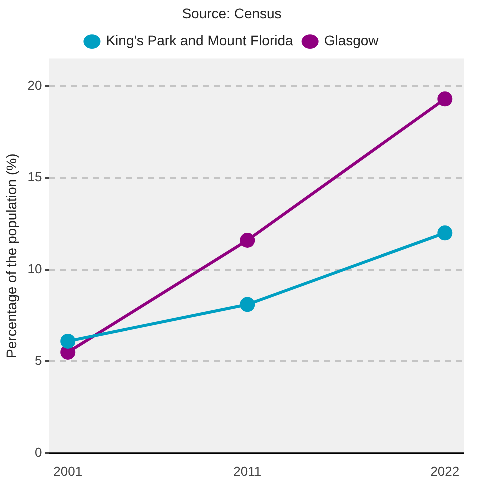 This screenshot has height=483, width=482. I want to click on y-tick-label: 15, so click(35, 177).